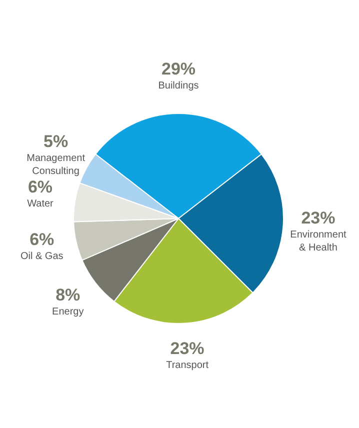 This screenshot has height=428, width=359. Describe the element at coordinates (68, 294) in the screenshot. I see `data-label: 8%` at that location.